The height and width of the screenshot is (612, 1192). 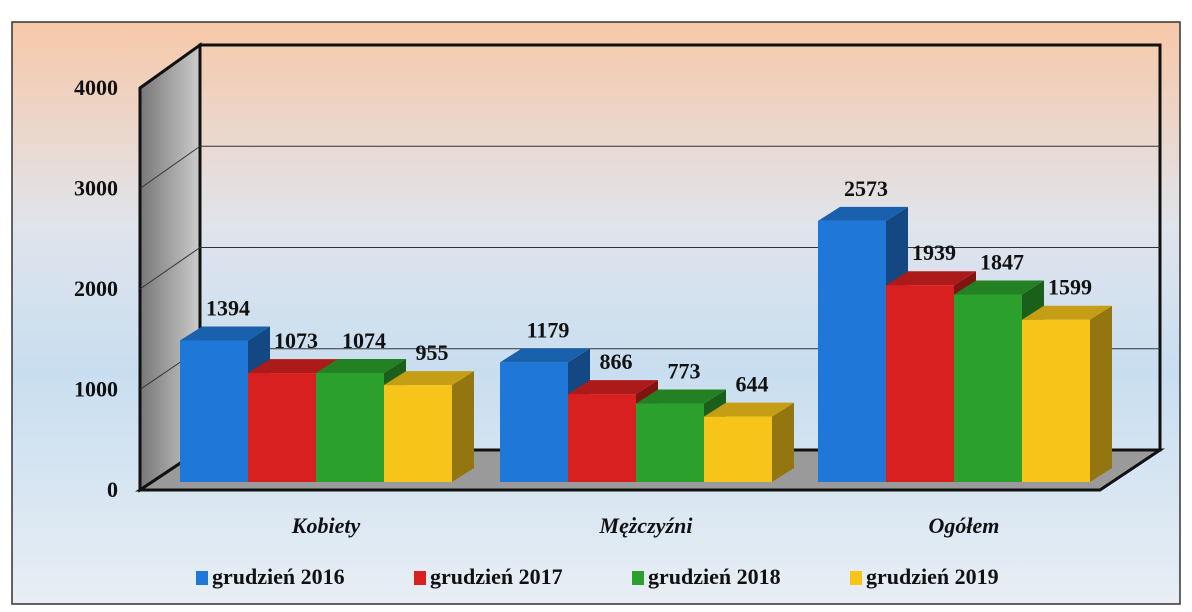 What do you see at coordinates (866, 188) in the screenshot?
I see `value-label: 2573` at bounding box center [866, 188].